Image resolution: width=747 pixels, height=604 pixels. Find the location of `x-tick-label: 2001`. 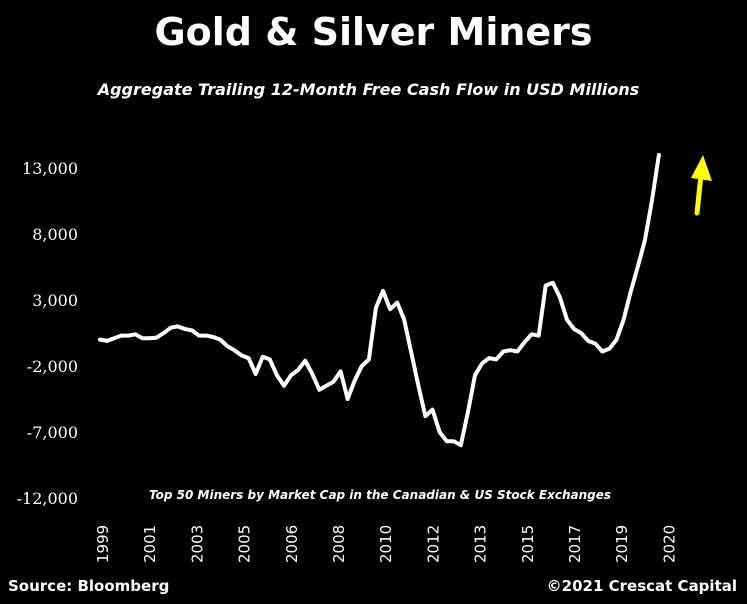

x-tick-label: 2001 is located at coordinates (150, 544).